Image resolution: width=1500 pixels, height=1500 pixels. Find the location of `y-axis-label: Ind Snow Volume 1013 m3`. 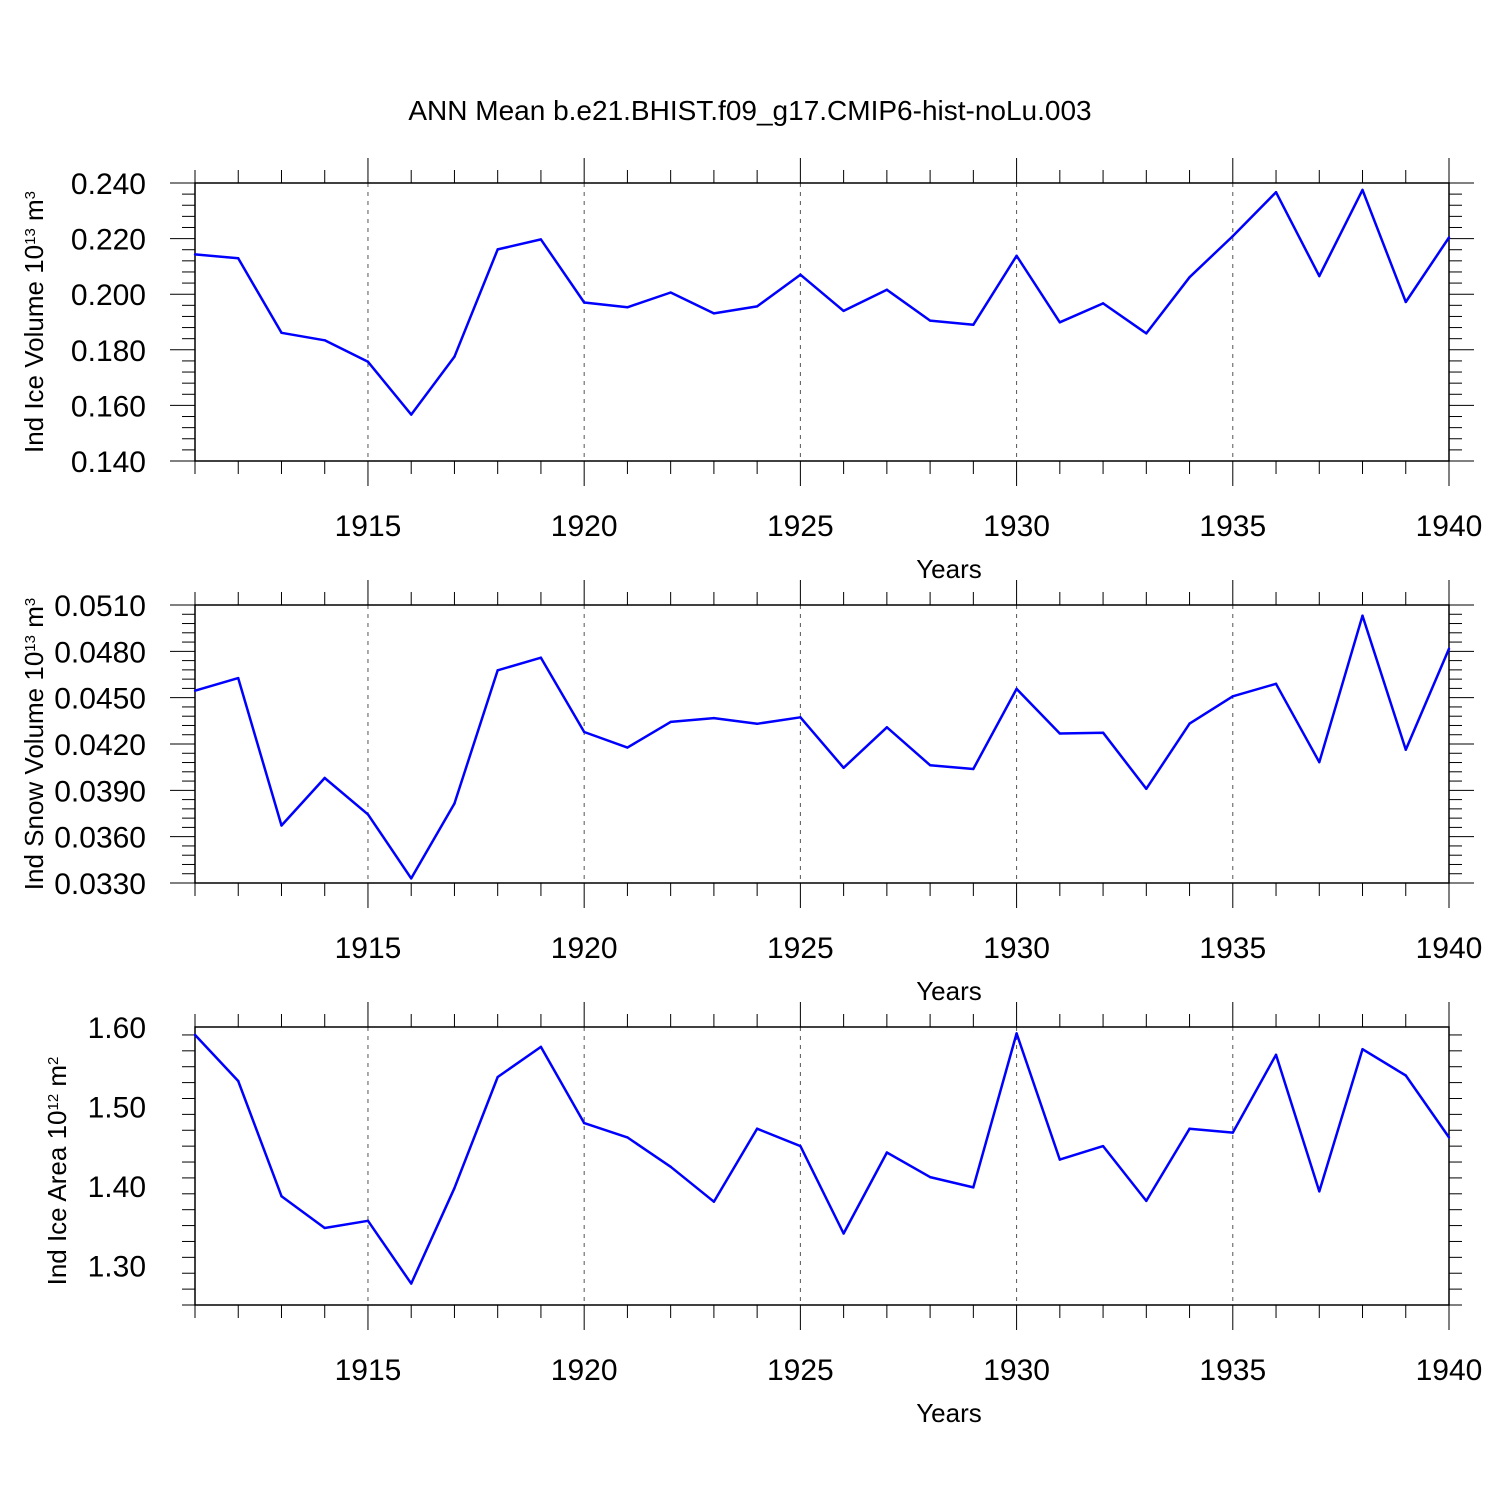

y-axis-label: Ind Snow Volume 1013 m3 is located at coordinates (34, 744).